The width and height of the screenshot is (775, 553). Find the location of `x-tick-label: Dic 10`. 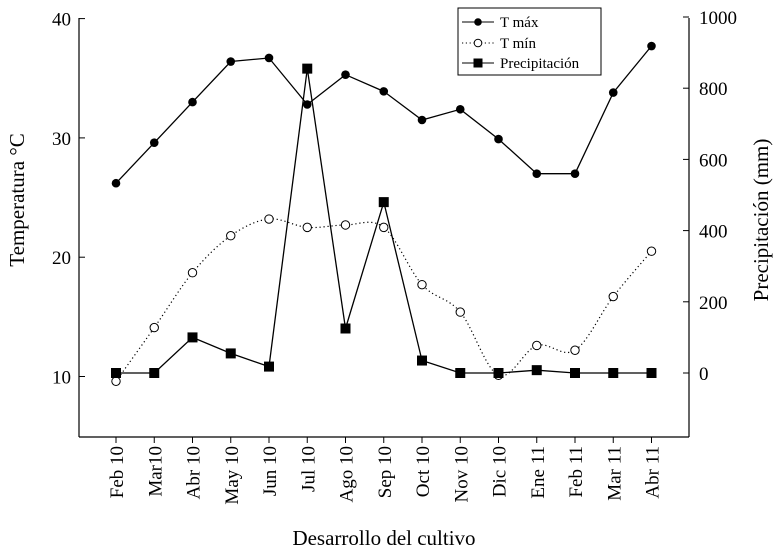

x-tick-label: Dic 10 is located at coordinates (500, 471).